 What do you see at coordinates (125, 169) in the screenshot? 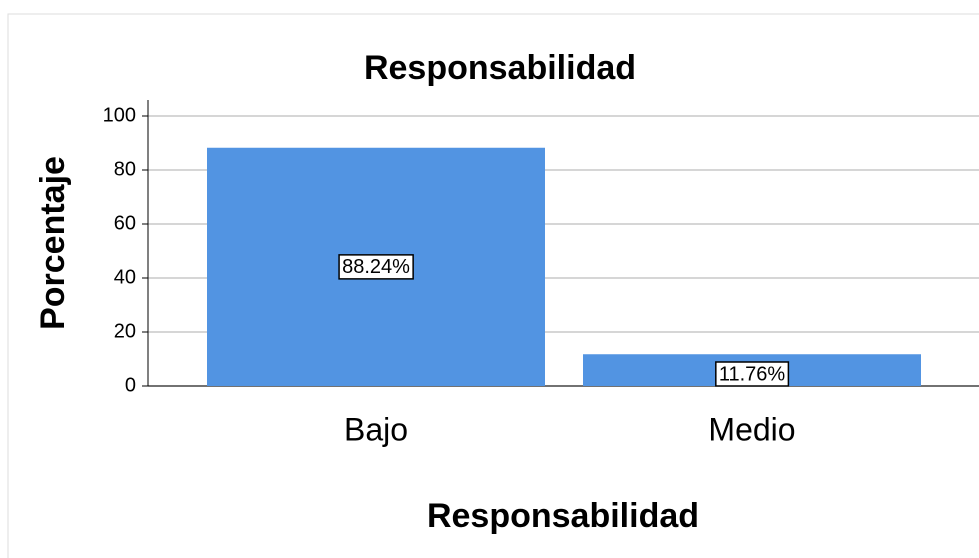
I see `y-tick-label: 80` at bounding box center [125, 169].